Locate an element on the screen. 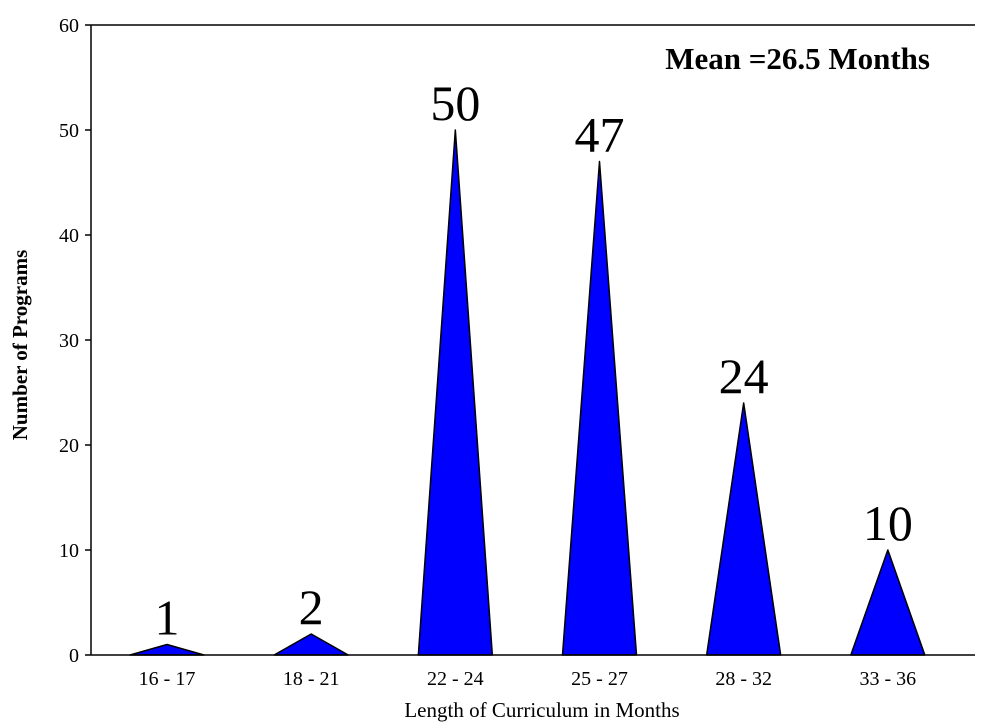 The width and height of the screenshot is (982, 722). y-tick-label: 60 is located at coordinates (69, 26).